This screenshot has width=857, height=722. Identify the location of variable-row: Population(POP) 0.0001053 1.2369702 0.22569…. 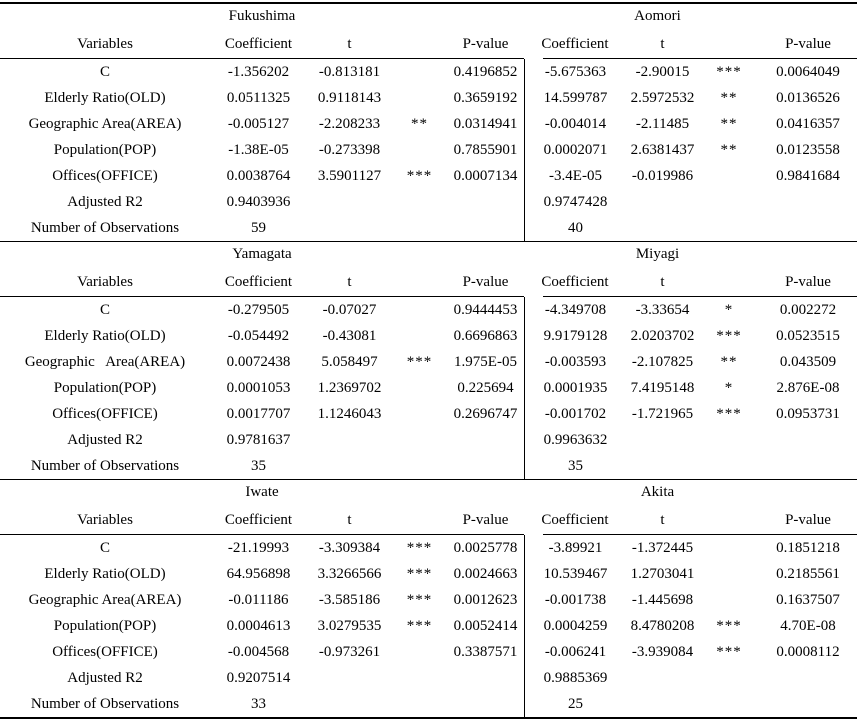
(428, 388).